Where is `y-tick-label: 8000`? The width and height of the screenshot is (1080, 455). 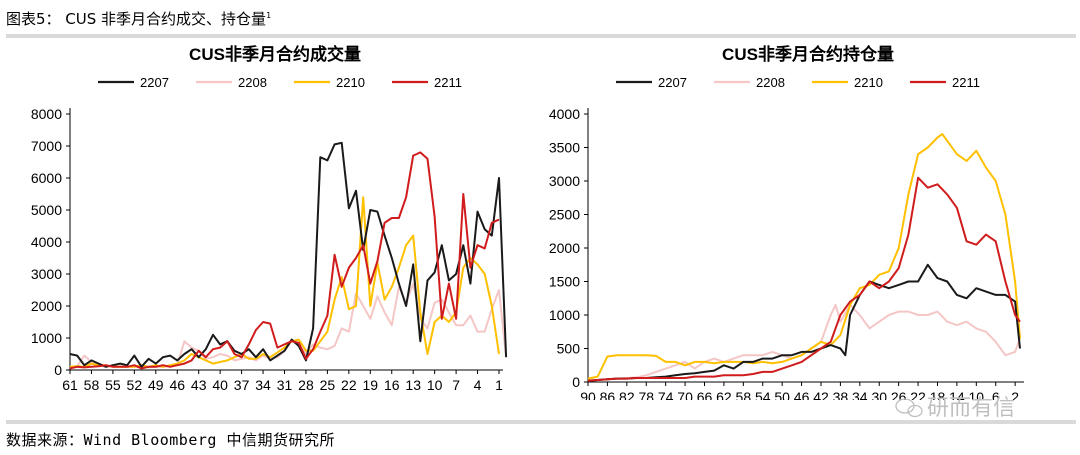 y-tick-label: 8000 is located at coordinates (46, 114).